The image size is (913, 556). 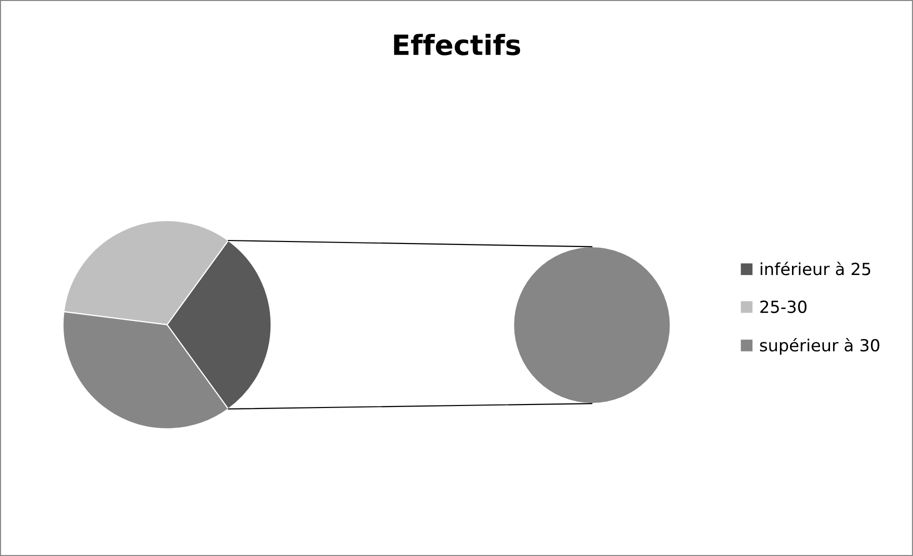 I want to click on legend-label: inférieur à 25, so click(x=815, y=269).